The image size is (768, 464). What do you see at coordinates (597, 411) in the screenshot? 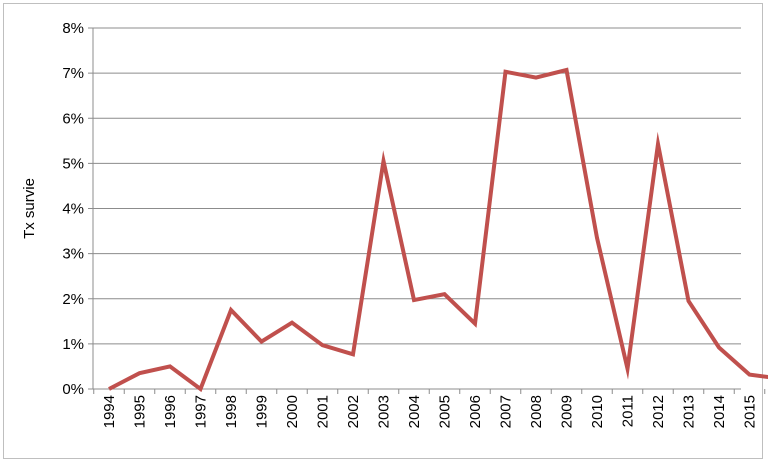
I see `x-tick-label: 2010` at bounding box center [597, 411].